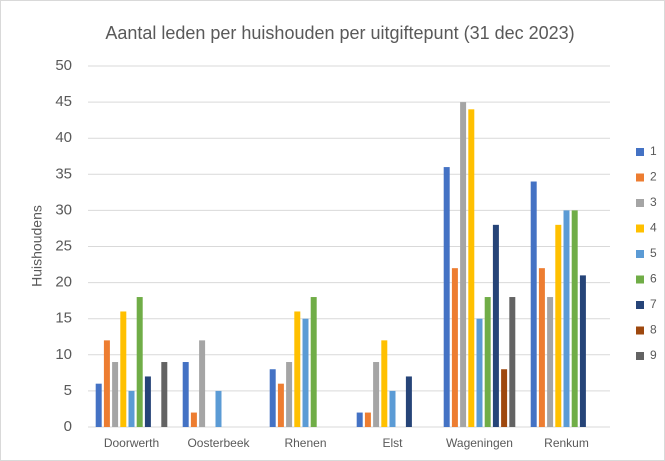 Image resolution: width=665 pixels, height=461 pixels. What do you see at coordinates (653, 355) in the screenshot?
I see `legend-label: 9` at bounding box center [653, 355].